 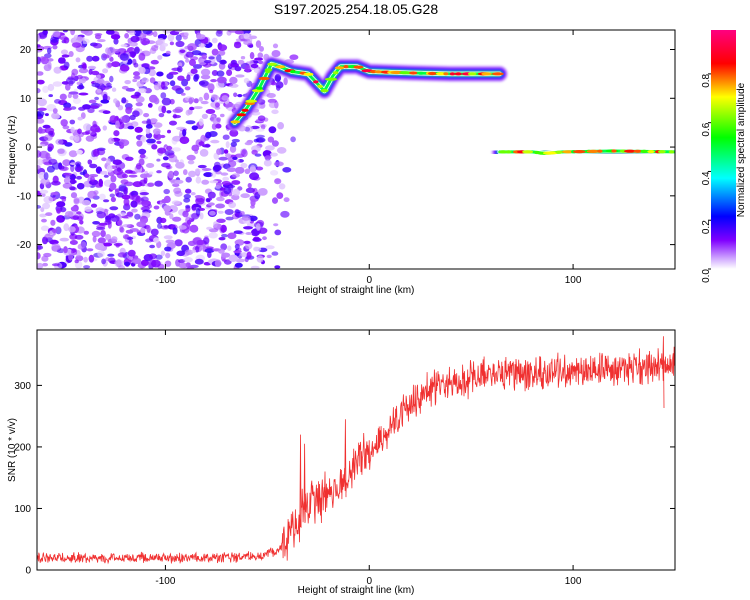 I want to click on spectrogram-y-tick-label: -10, so click(x=24, y=196).